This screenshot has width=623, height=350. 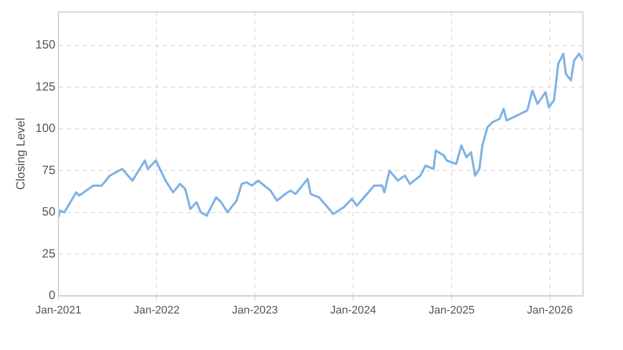 What do you see at coordinates (45, 45) in the screenshot?
I see `y-tick-label: 150` at bounding box center [45, 45].